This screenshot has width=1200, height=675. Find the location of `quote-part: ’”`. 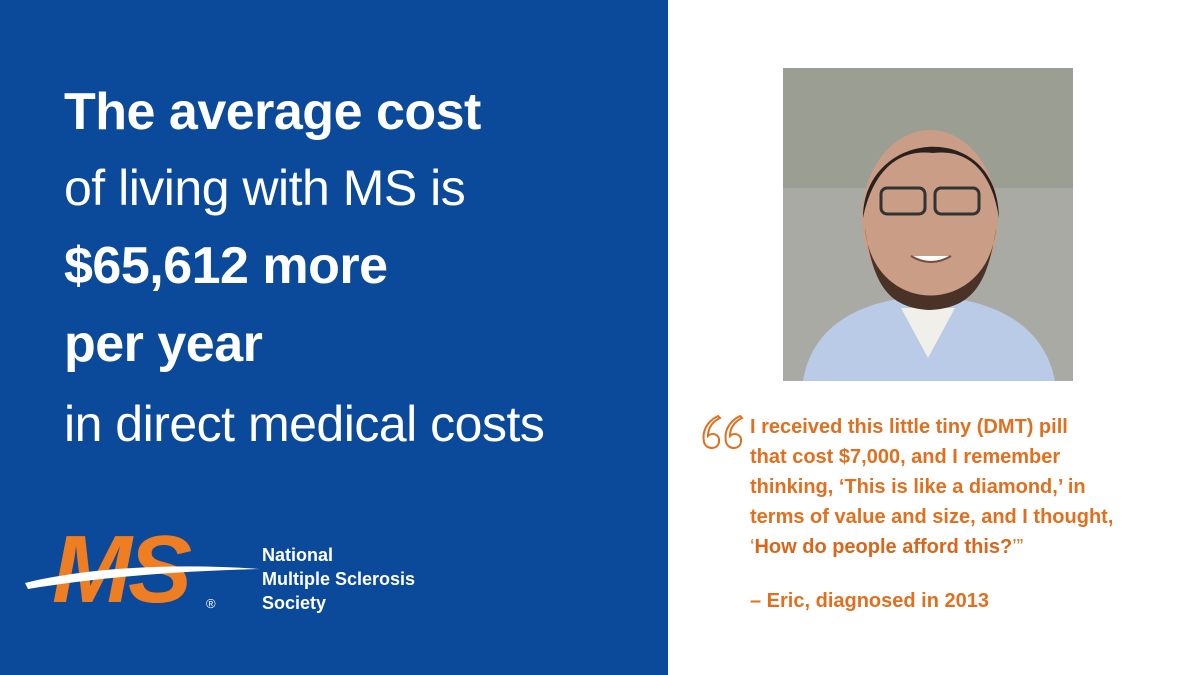

quote-part: ’” is located at coordinates (1018, 547).